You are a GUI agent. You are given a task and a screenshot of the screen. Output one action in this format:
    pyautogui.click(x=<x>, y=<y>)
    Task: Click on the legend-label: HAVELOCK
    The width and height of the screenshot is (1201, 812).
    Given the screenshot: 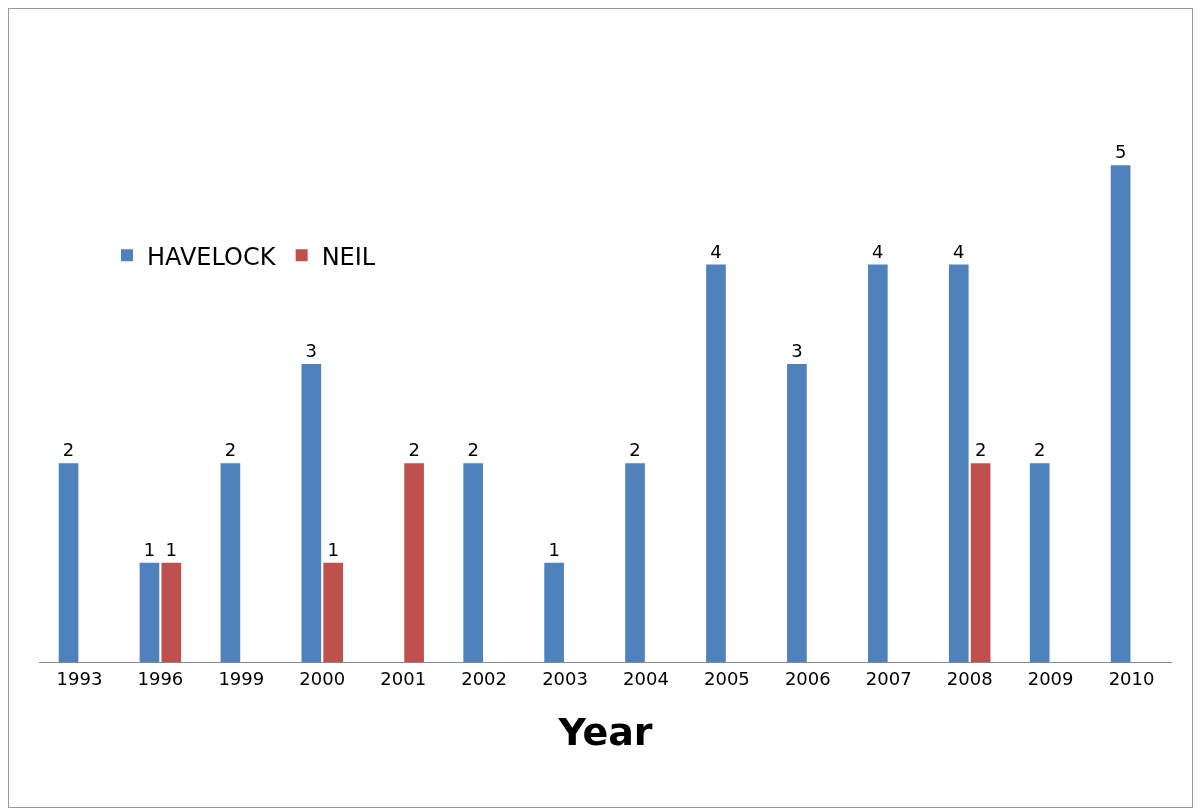 What is the action you would take?
    pyautogui.click(x=211, y=256)
    